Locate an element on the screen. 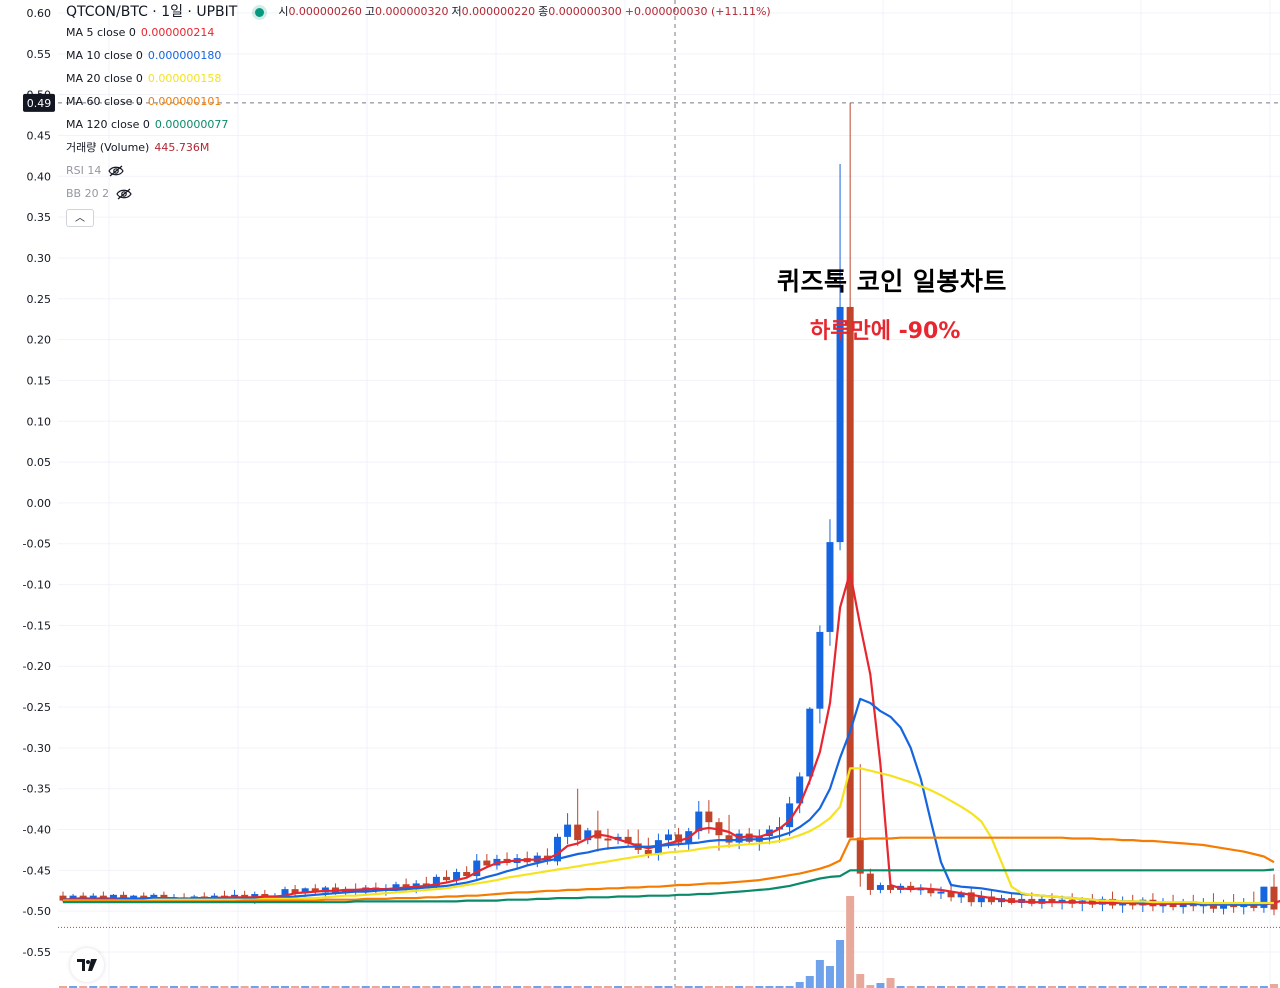  y-axis-tick-label: -0.45 is located at coordinates (37, 870).